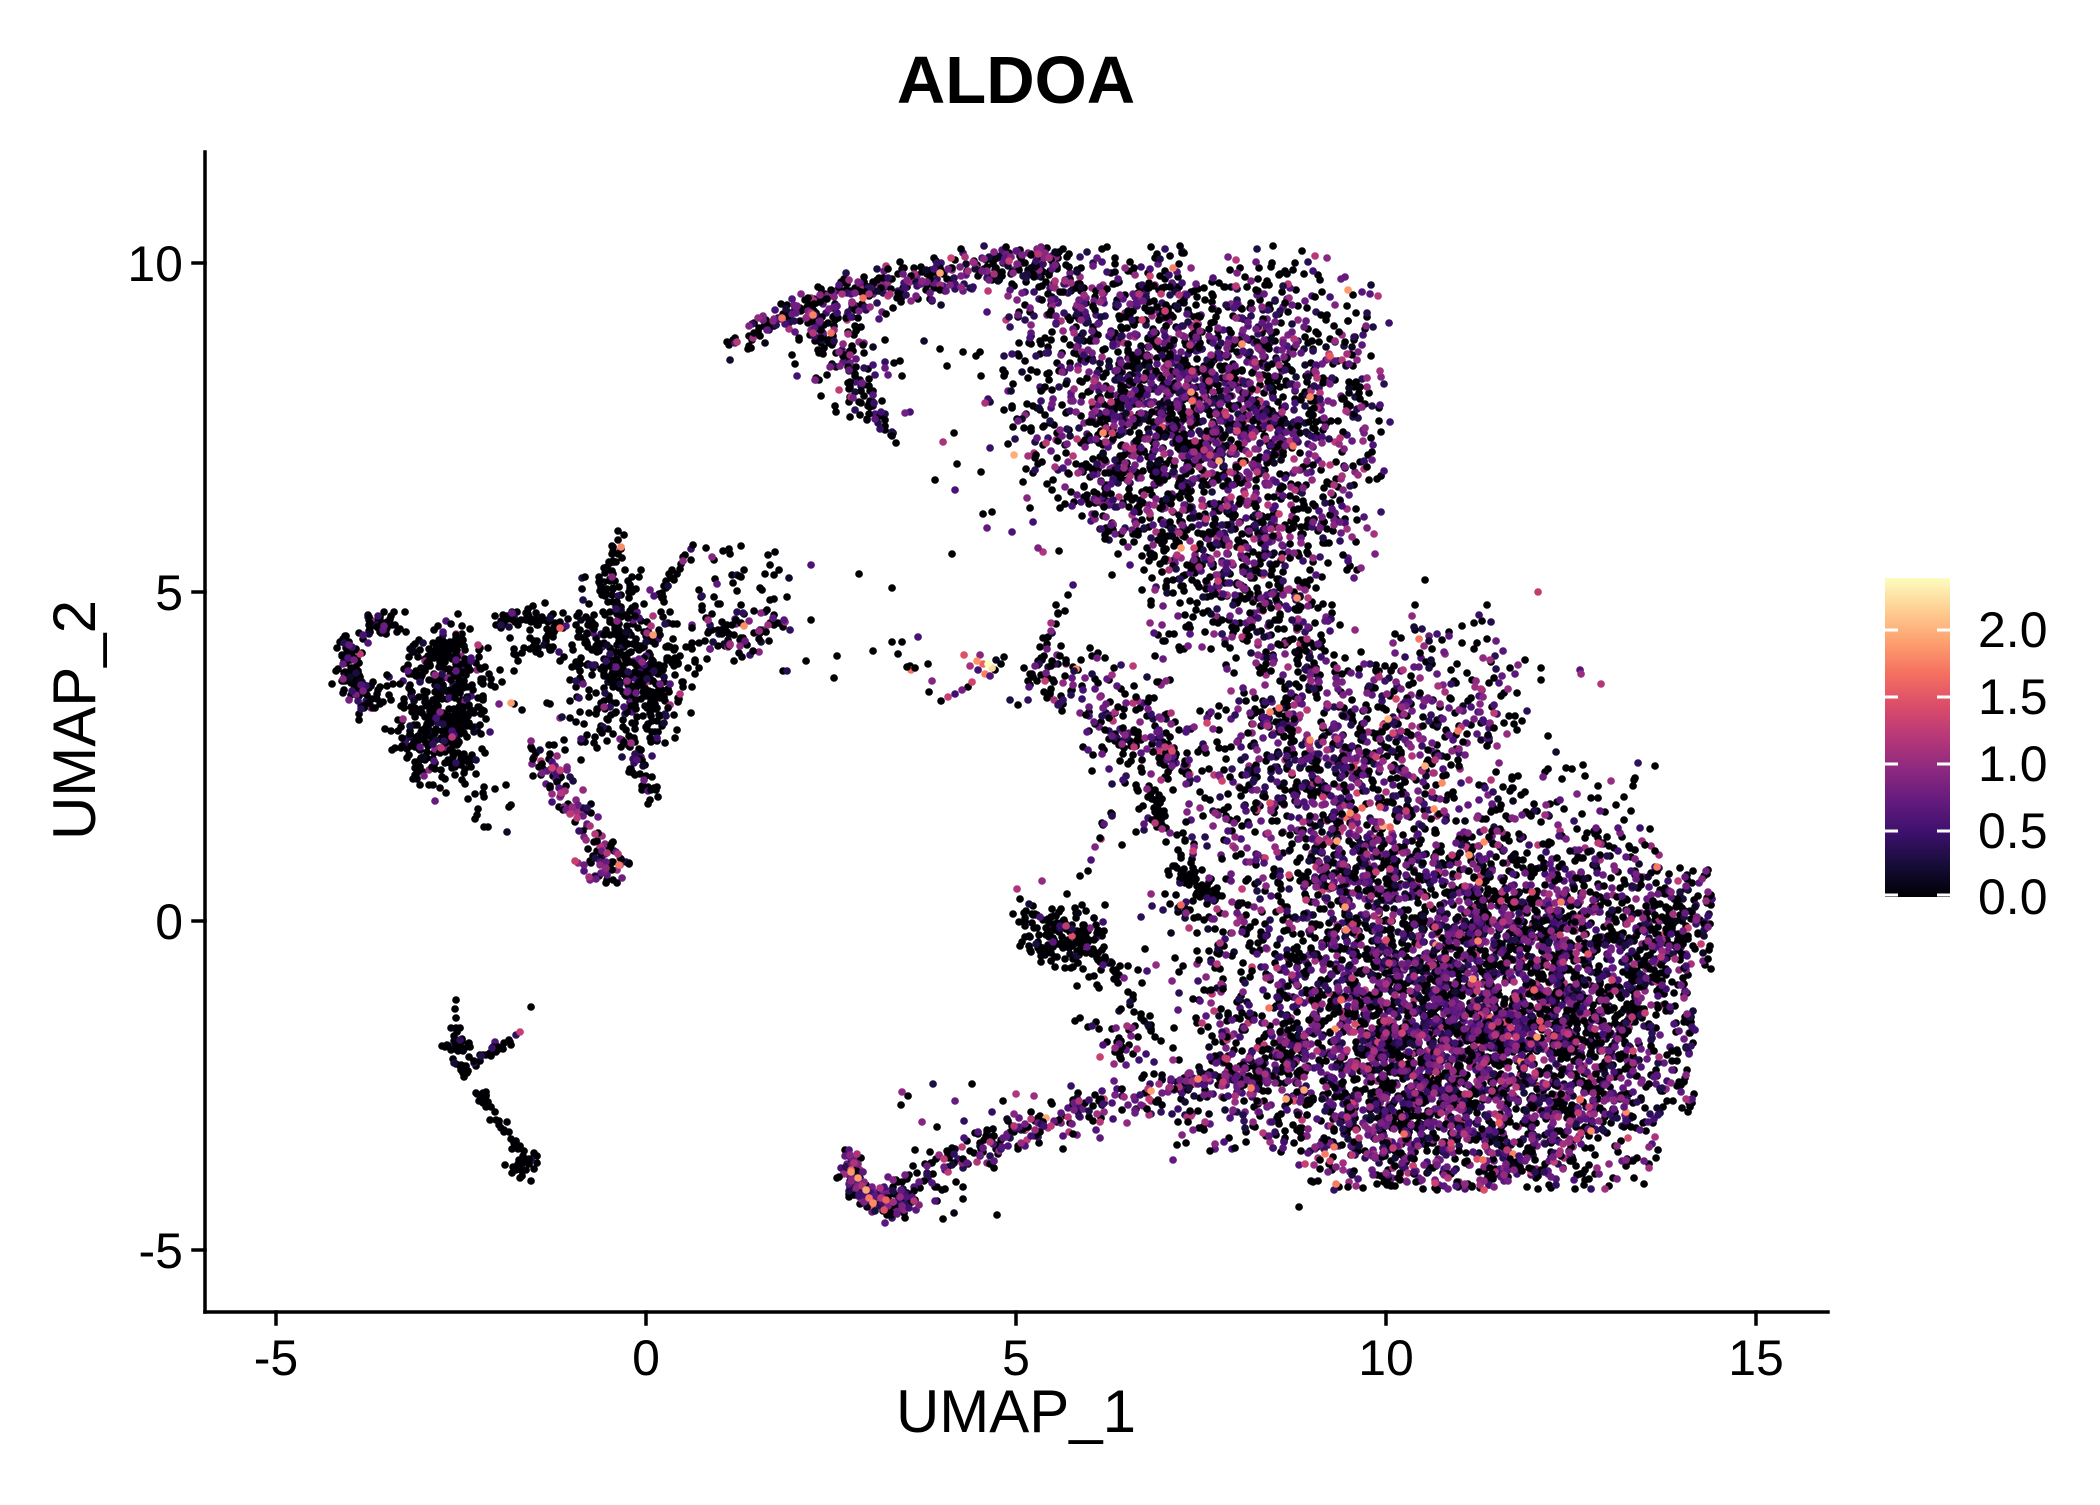 This screenshot has width=2100, height=1505. Describe the element at coordinates (2013, 630) in the screenshot. I see `svg-text: 2.0` at that location.